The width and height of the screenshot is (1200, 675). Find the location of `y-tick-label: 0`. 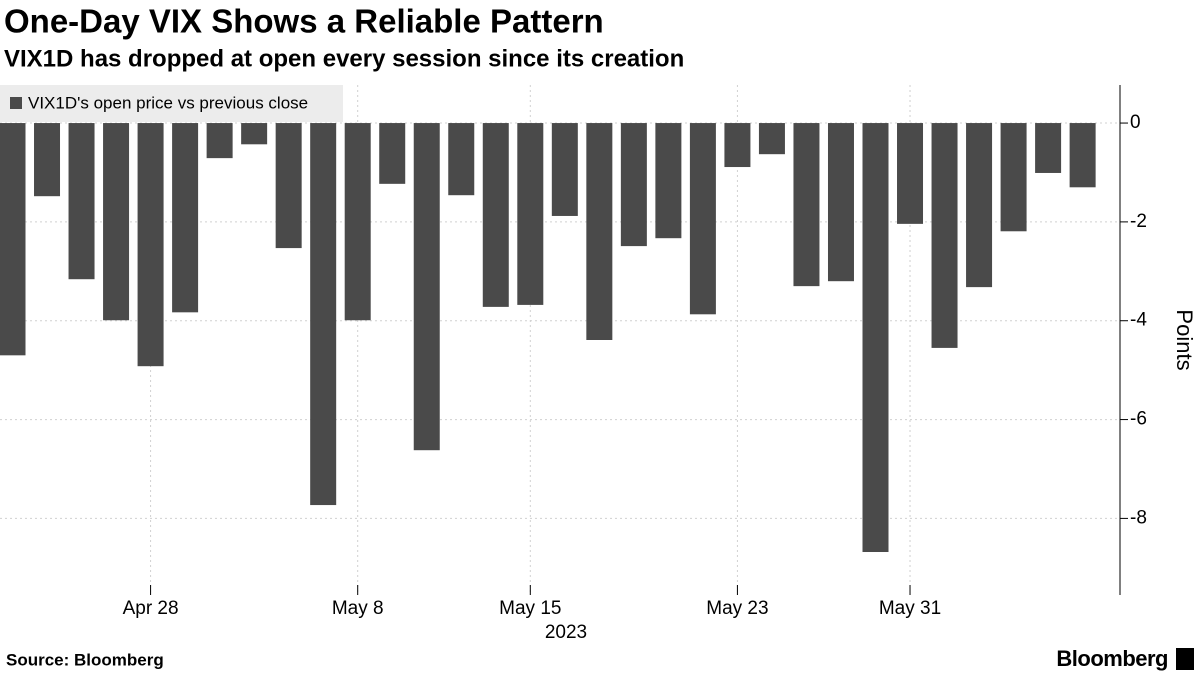

y-tick-label: 0 is located at coordinates (1135, 122).